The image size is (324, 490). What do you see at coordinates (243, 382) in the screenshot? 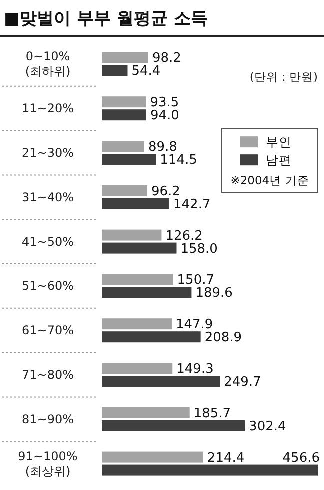
I see `data-label: 249.7` at bounding box center [243, 382].